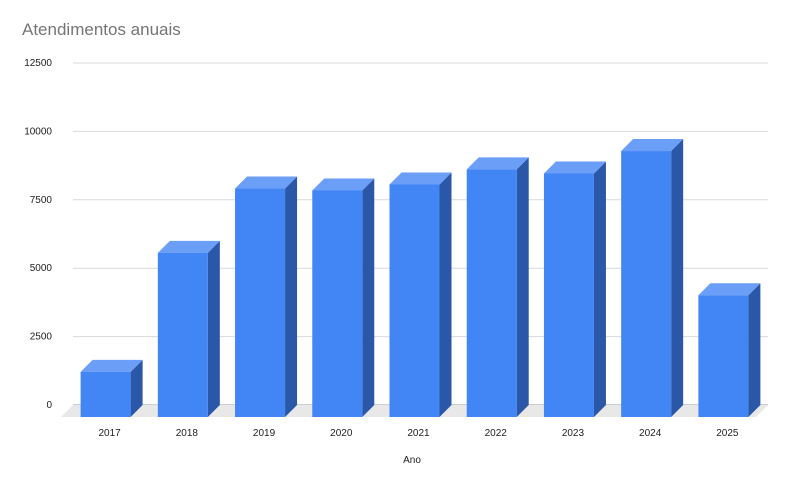 The image size is (786, 478). What do you see at coordinates (573, 433) in the screenshot?
I see `x-tick-label: 2023` at bounding box center [573, 433].